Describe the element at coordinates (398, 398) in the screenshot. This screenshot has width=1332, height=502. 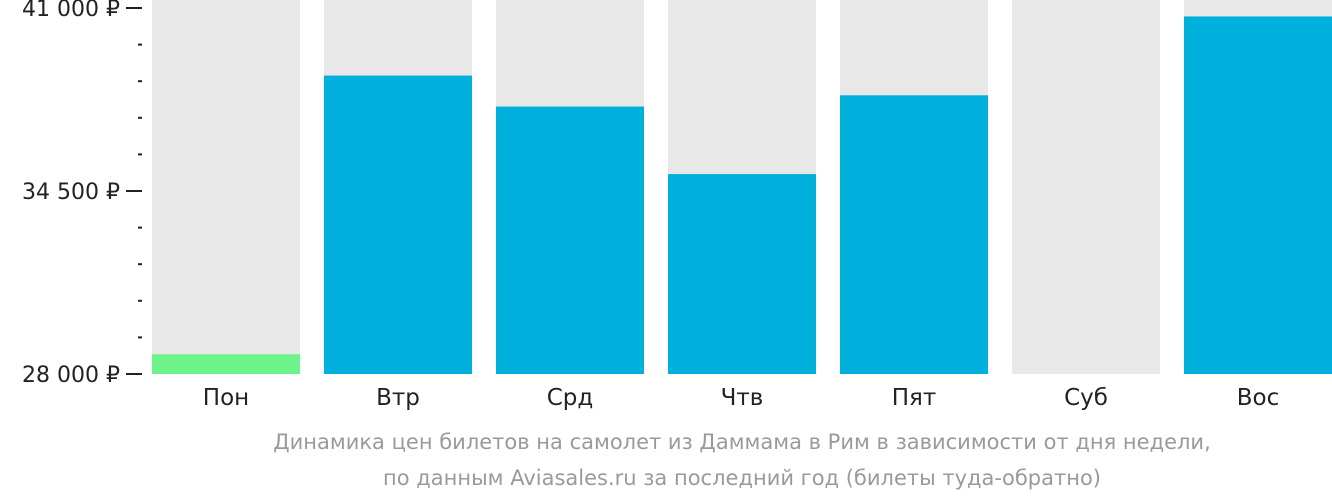
I see `x-tick-label-1: Втр` at that location.